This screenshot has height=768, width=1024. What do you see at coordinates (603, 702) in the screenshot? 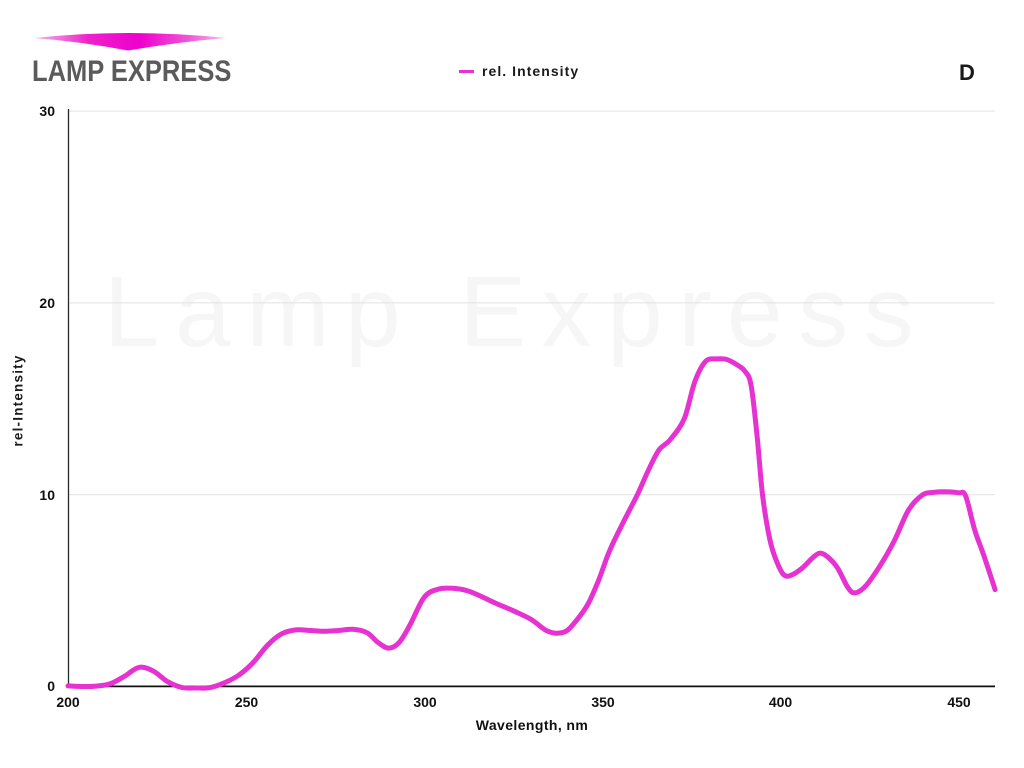
I see `svg-text: 350` at bounding box center [603, 702].